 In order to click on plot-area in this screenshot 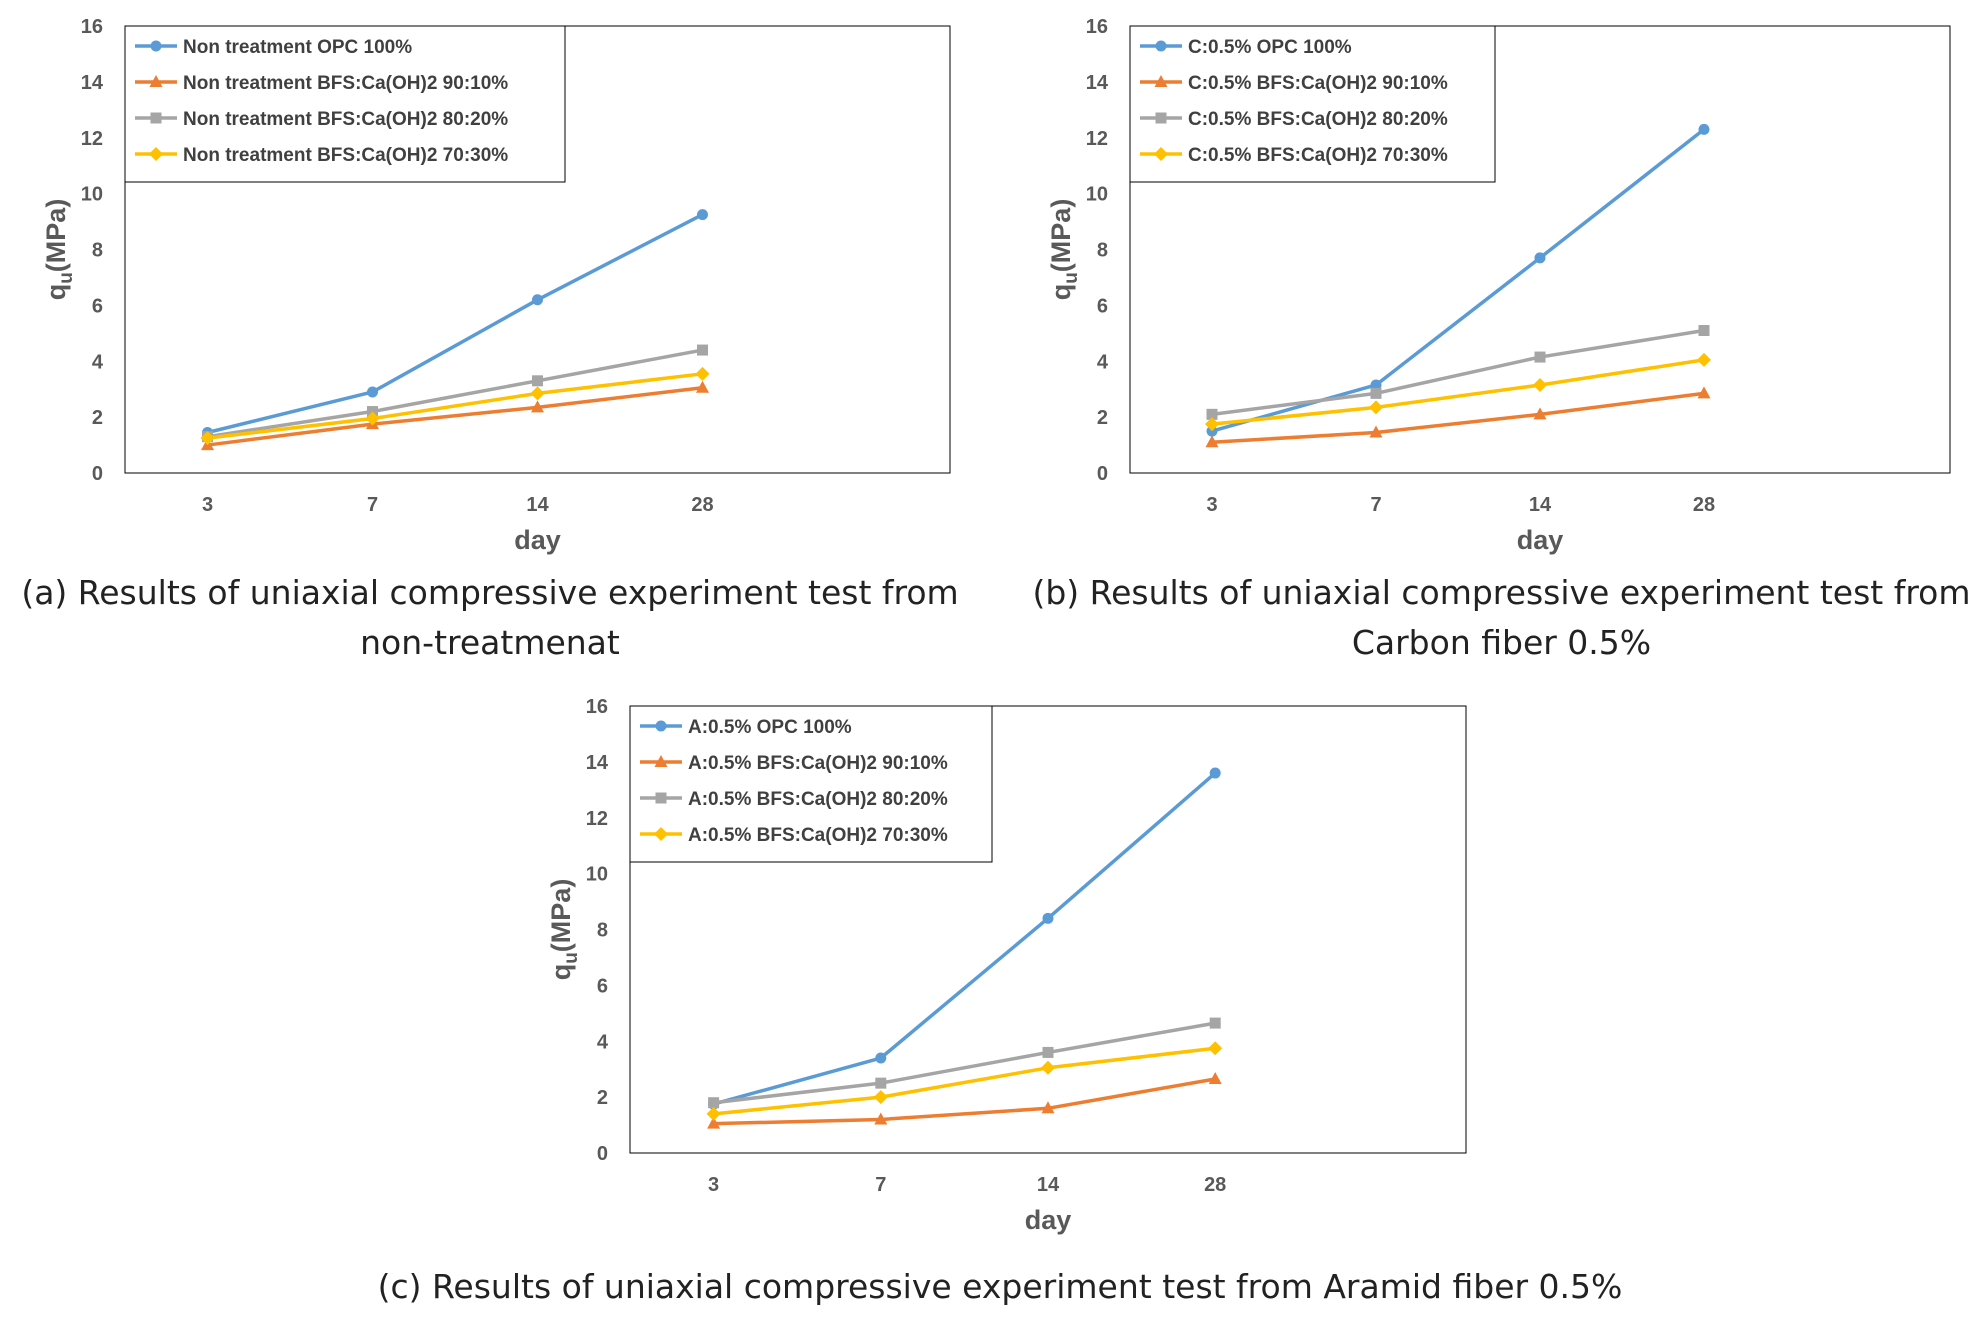, I will do `click(1540, 249)`.